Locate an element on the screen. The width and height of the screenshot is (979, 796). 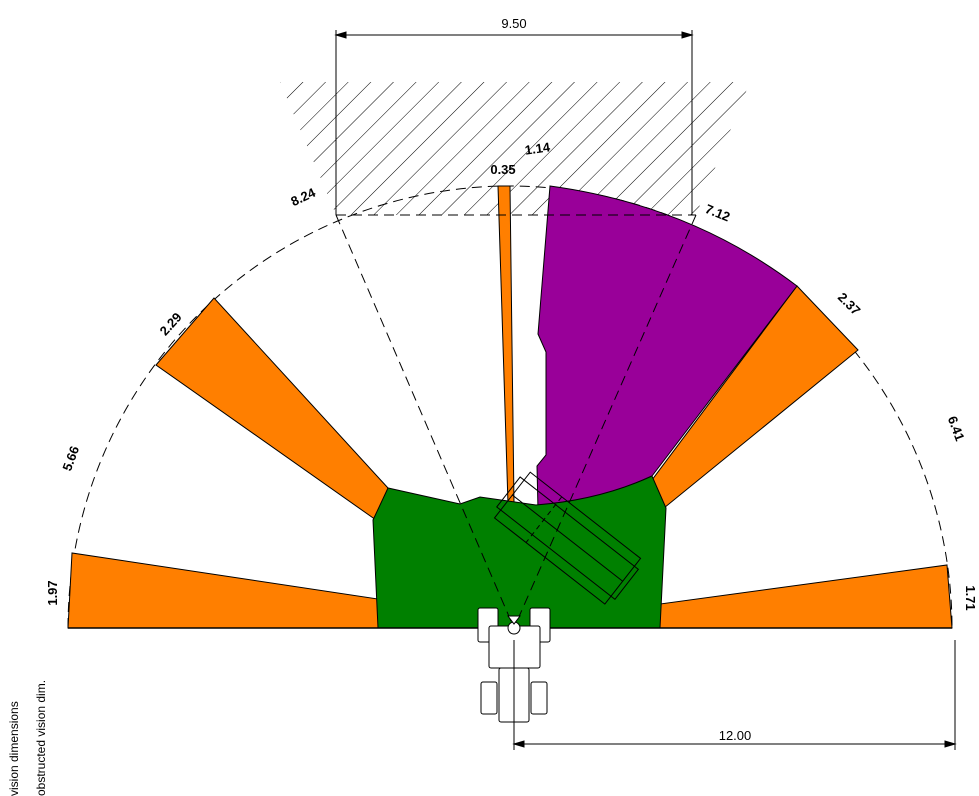
obstructed-area is located at coordinates (515, 148).